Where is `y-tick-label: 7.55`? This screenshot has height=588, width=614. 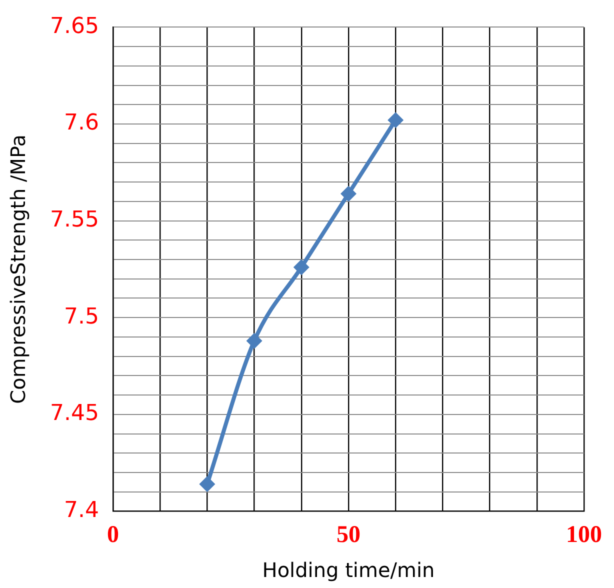 y-tick-label: 7.55 is located at coordinates (74, 220).